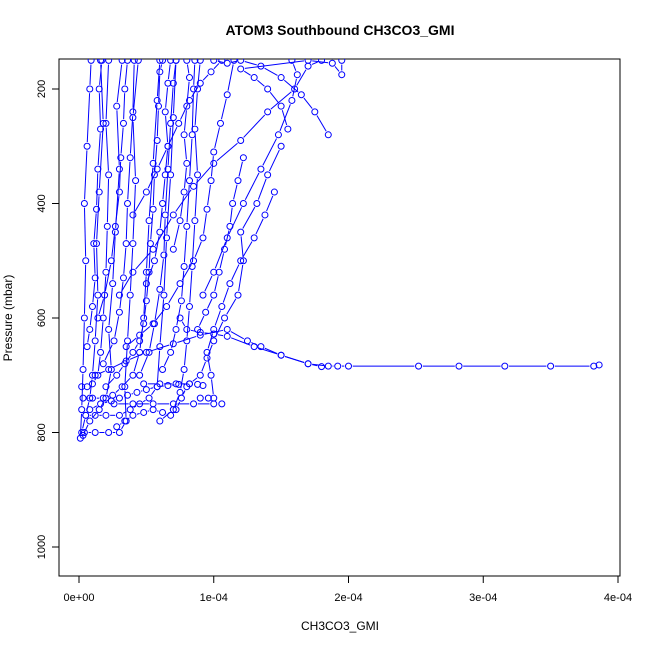 The image size is (650, 650). I want to click on x-tick-label: 2e-04, so click(348, 598).